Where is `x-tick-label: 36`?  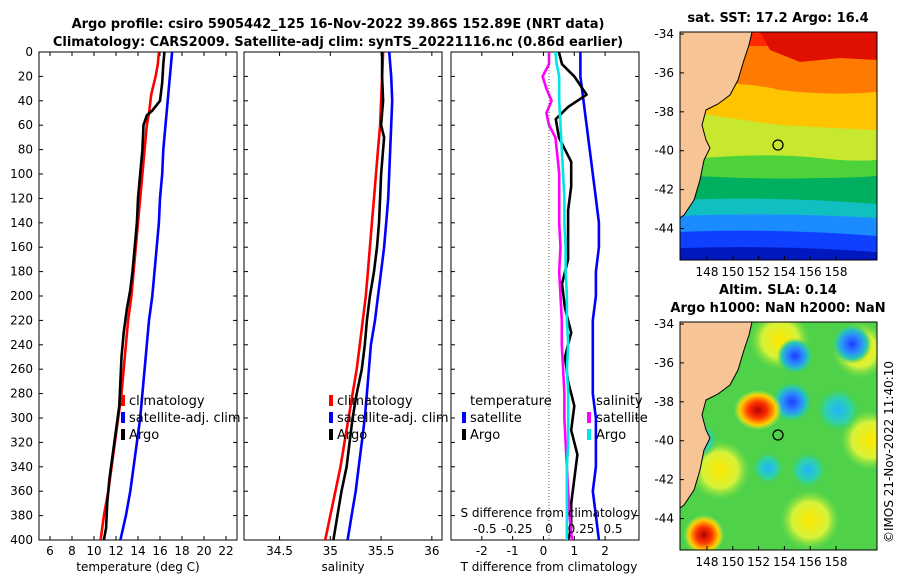
x-tick-label: 36 is located at coordinates (431, 551).